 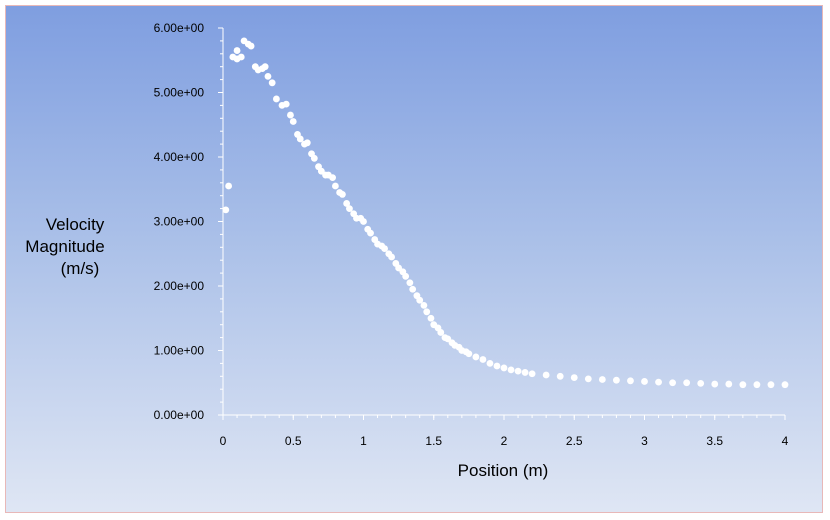 I want to click on x-tick-label: 2, so click(x=504, y=441).